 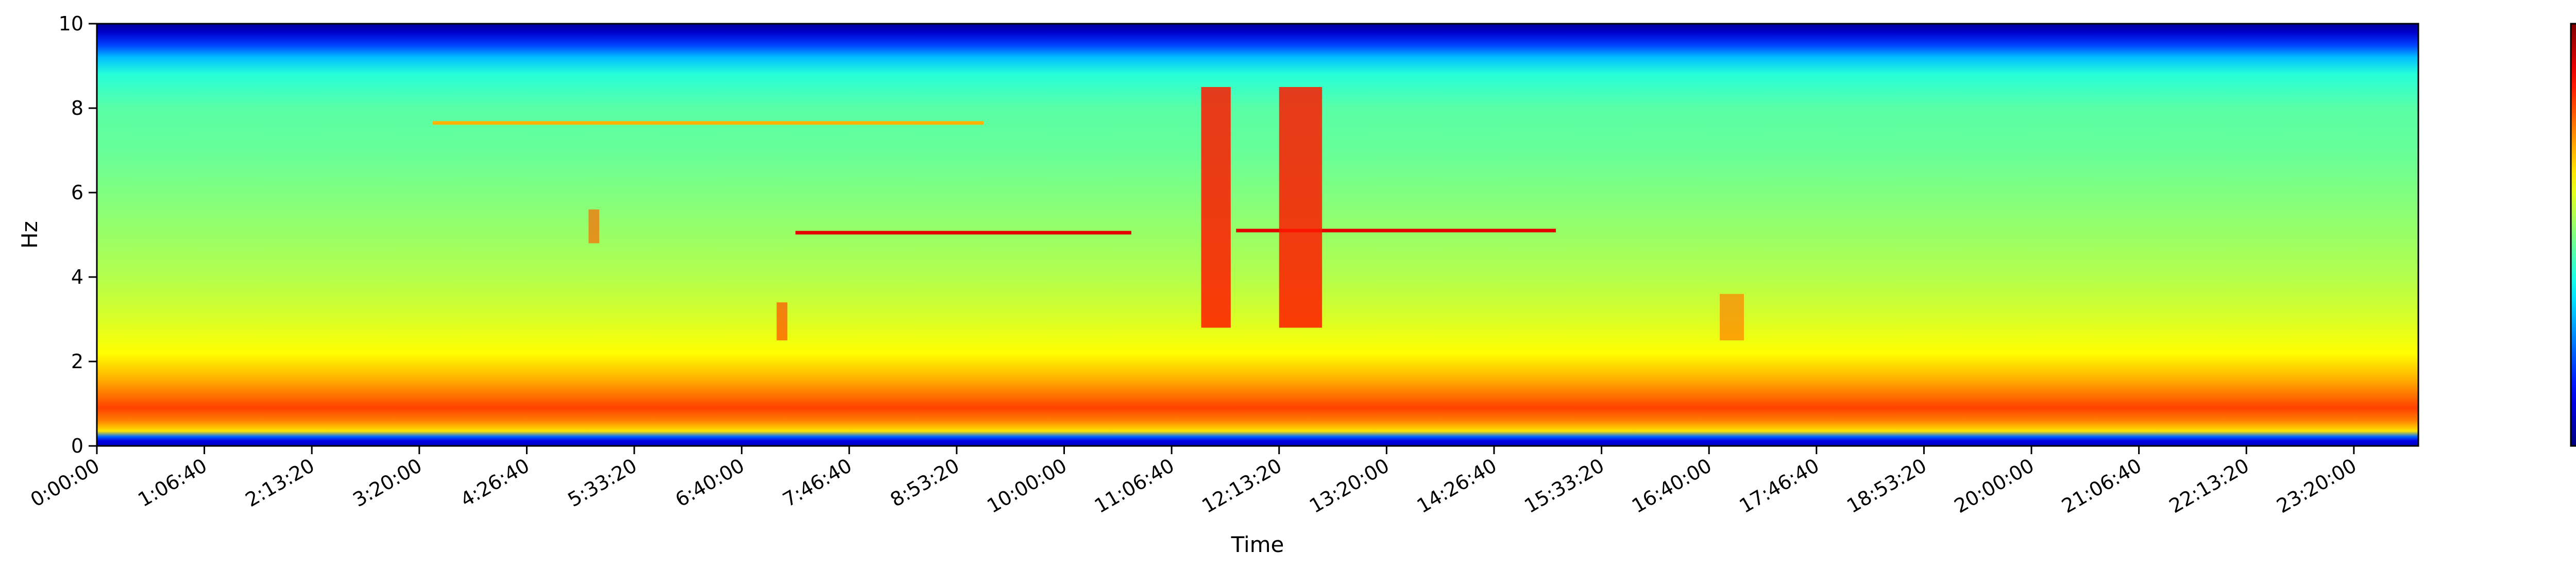 What do you see at coordinates (280, 482) in the screenshot?
I see `x-tick-label: 2:13:20` at bounding box center [280, 482].